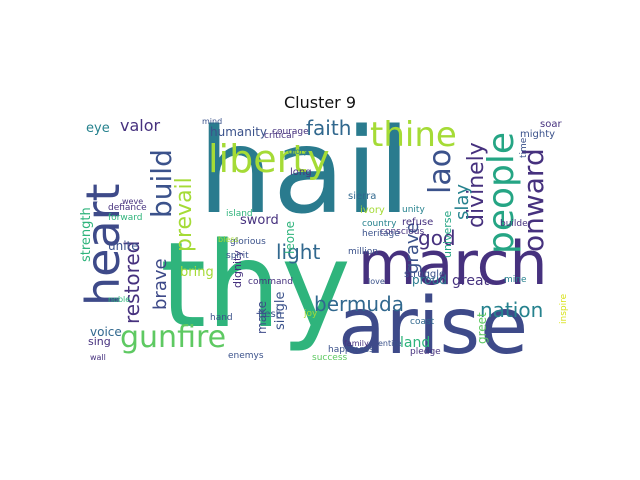 This screenshot has width=640, height=480. Describe the element at coordinates (372, 210) in the screenshot. I see `word-ivory: ivory` at that location.